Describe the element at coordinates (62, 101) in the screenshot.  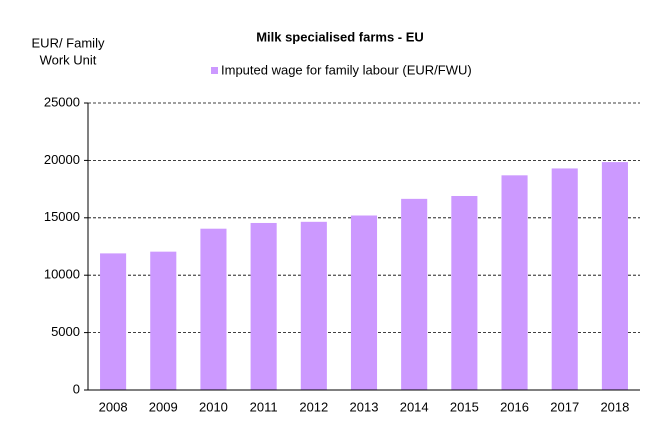
I see `y-tick-label: 25000` at that location.